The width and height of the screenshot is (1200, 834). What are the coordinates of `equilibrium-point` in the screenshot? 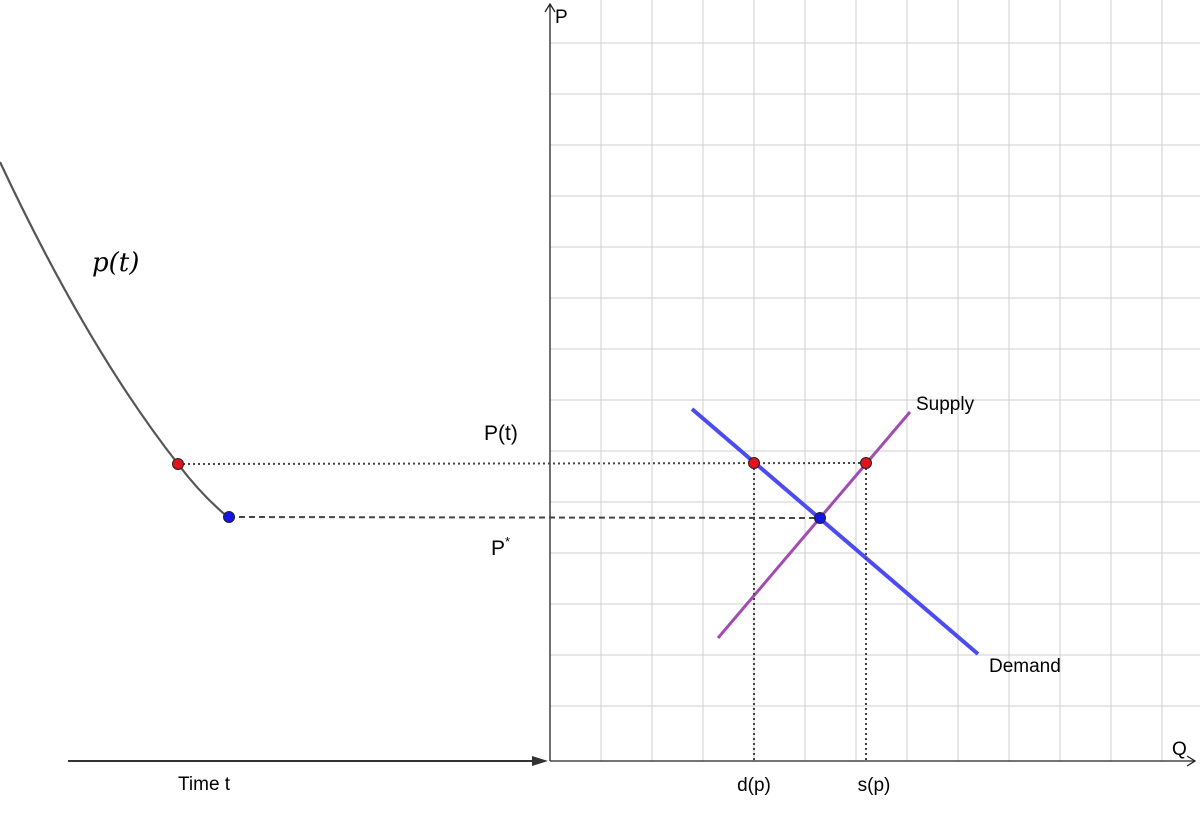 It's located at (820, 518).